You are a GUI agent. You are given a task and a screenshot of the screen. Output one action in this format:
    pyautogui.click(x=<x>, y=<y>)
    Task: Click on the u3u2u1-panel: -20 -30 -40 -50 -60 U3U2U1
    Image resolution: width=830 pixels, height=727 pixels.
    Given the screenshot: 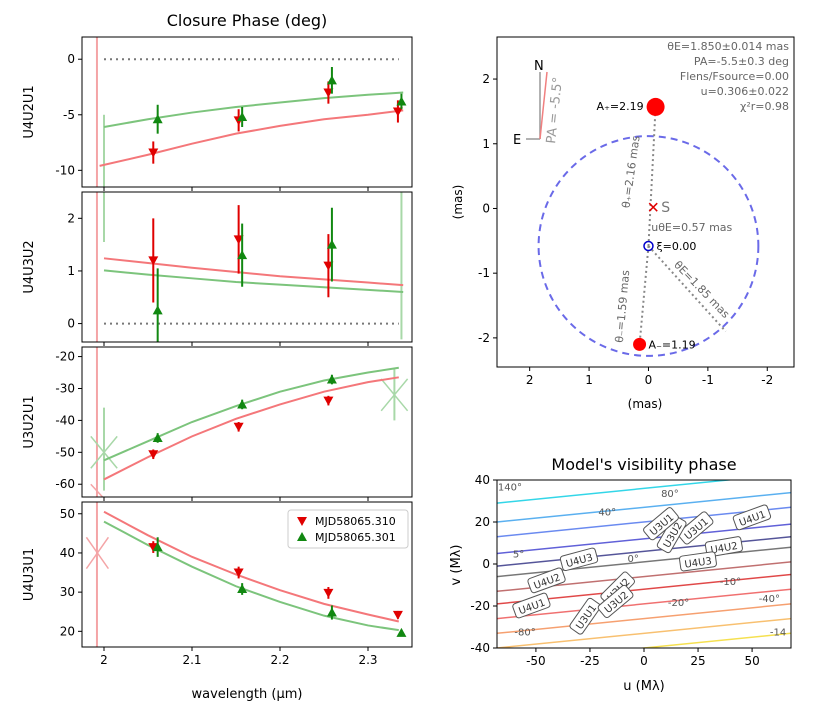 What is the action you would take?
    pyautogui.click(x=217, y=423)
    